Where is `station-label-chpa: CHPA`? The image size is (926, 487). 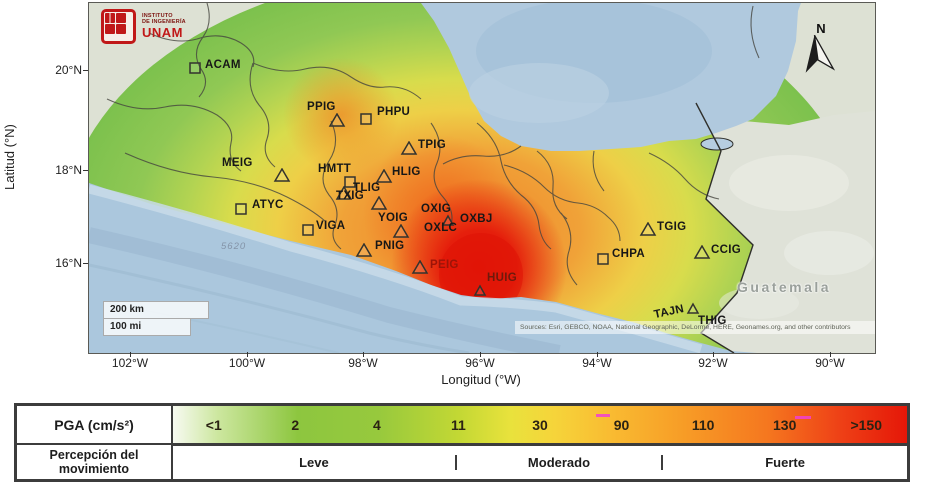 station-label-chpa: CHPA is located at coordinates (628, 254).